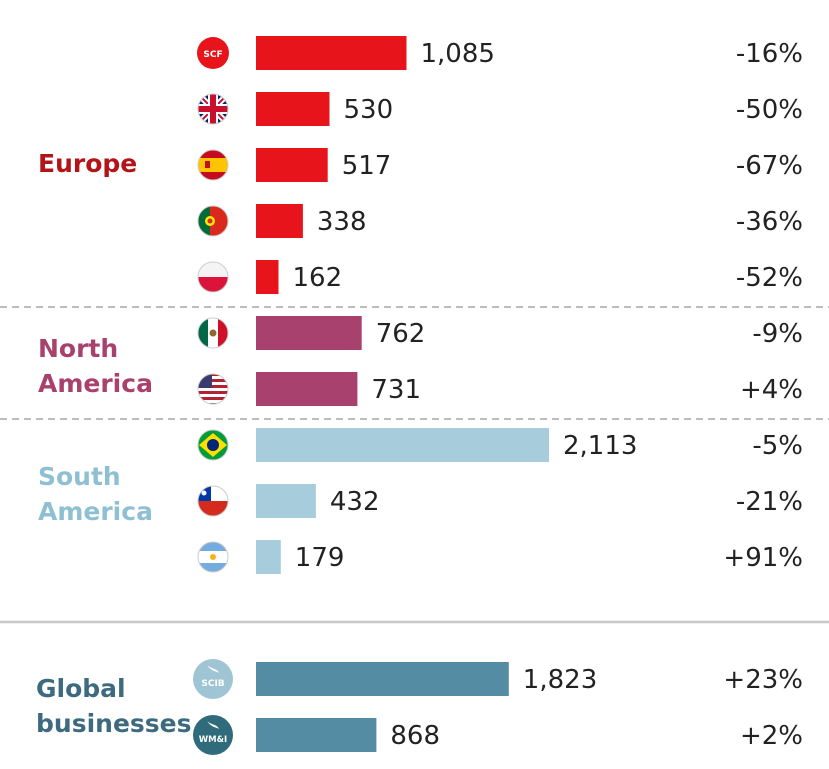 This screenshot has width=829, height=769. I want to click on portugal-flag-icon, so click(213, 221).